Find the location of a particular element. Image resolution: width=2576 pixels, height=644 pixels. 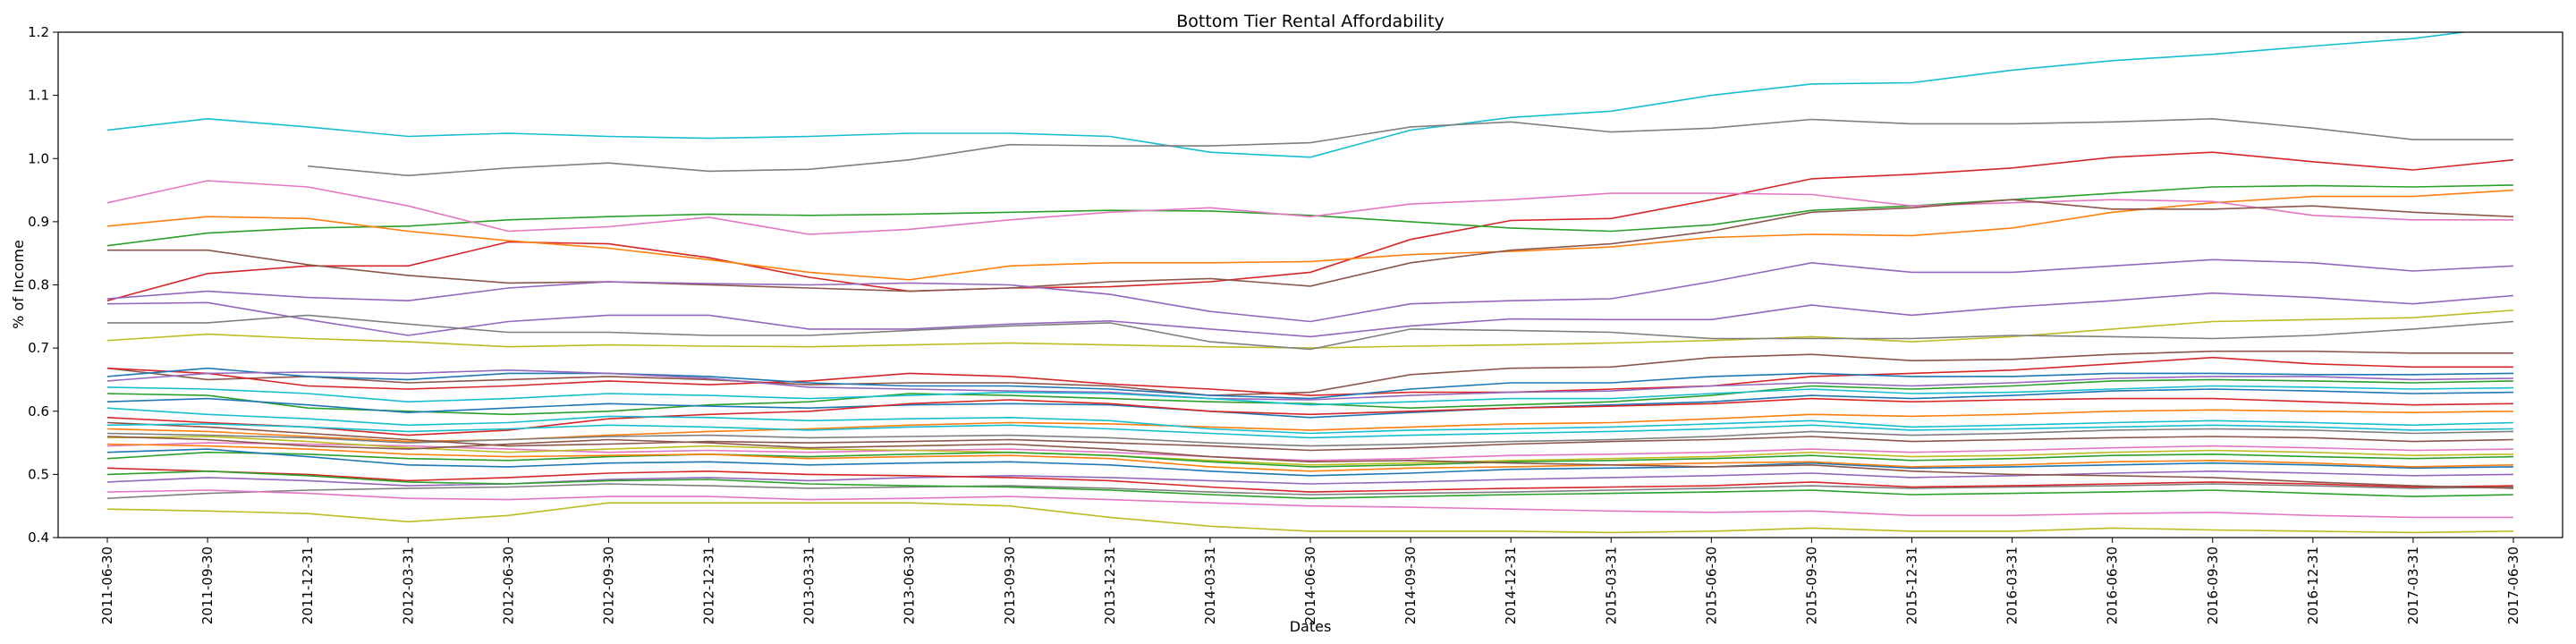

y-axis-label: % of Income is located at coordinates (18, 284).